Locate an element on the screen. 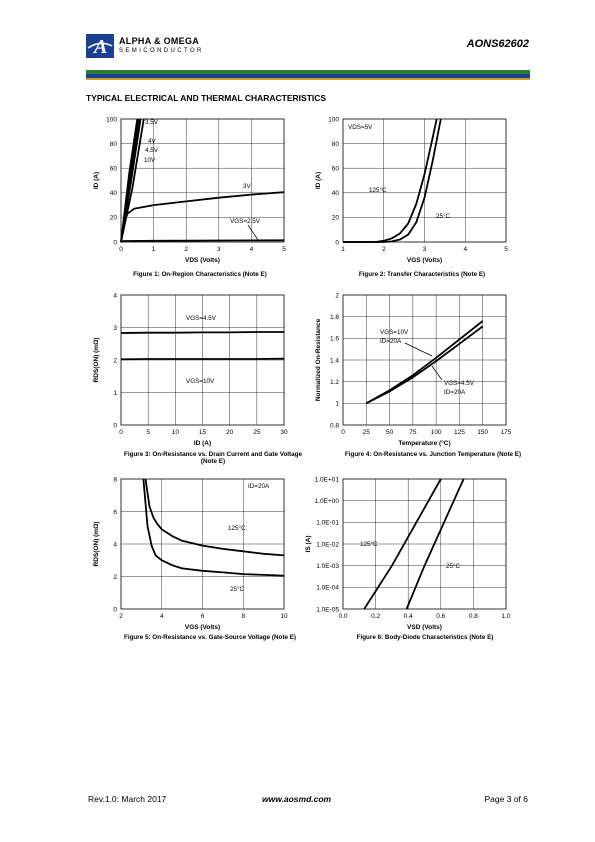 The height and width of the screenshot is (842, 595). footer-page-number: Page 3 of 6 is located at coordinates (506, 799).